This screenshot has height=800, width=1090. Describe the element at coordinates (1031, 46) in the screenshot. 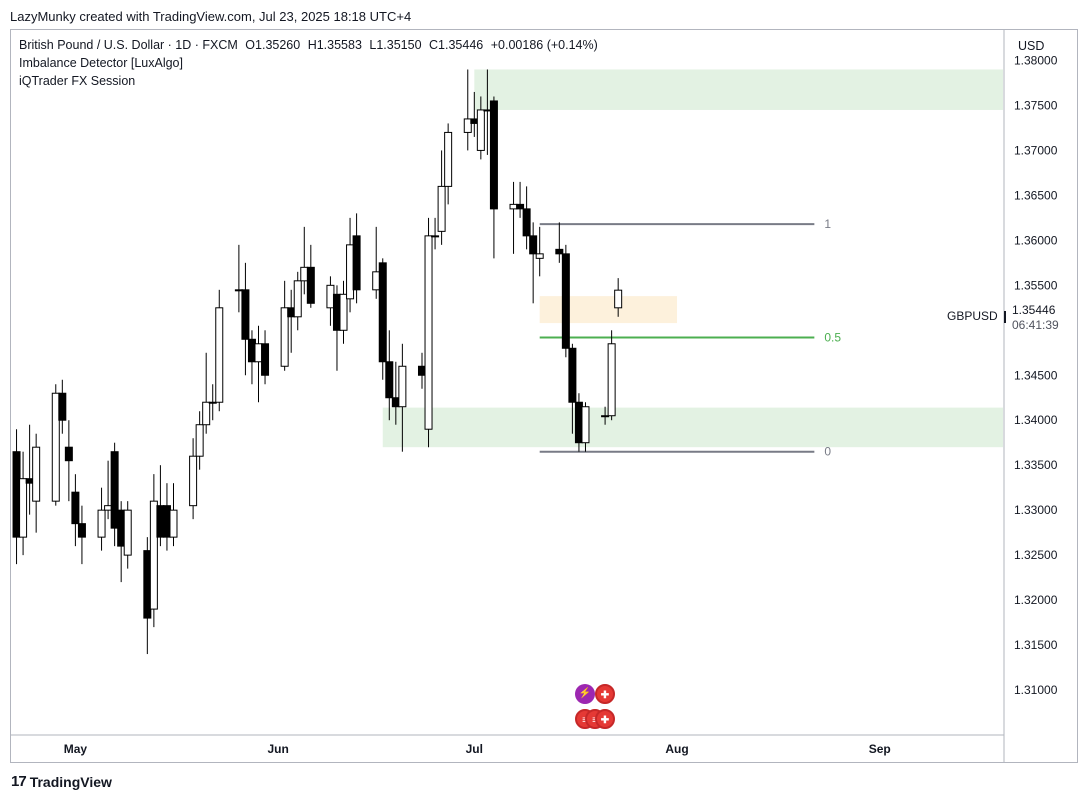

I see `currency-label: USD` at that location.